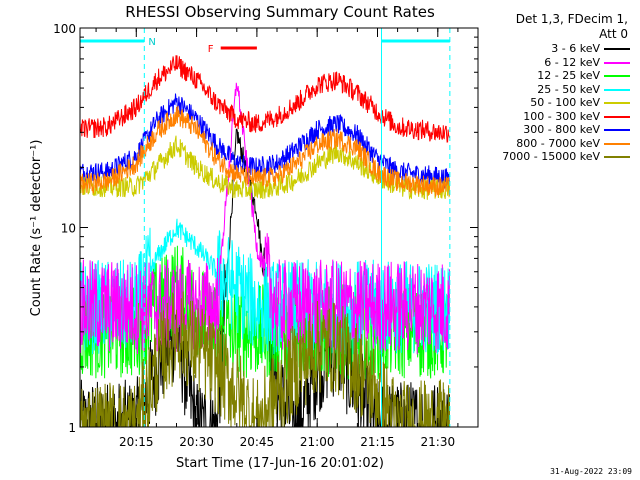 The image size is (640, 480). I want to click on night-label: N, so click(151, 42).